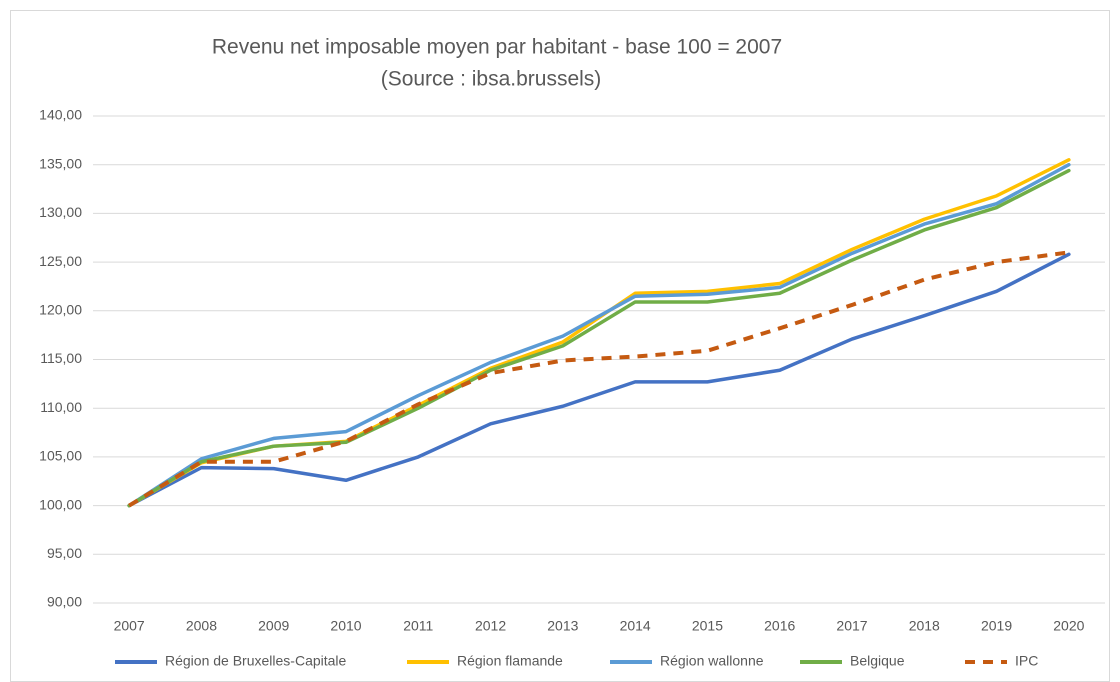  Describe the element at coordinates (1068, 626) in the screenshot. I see `x-tick-label: 2020` at that location.